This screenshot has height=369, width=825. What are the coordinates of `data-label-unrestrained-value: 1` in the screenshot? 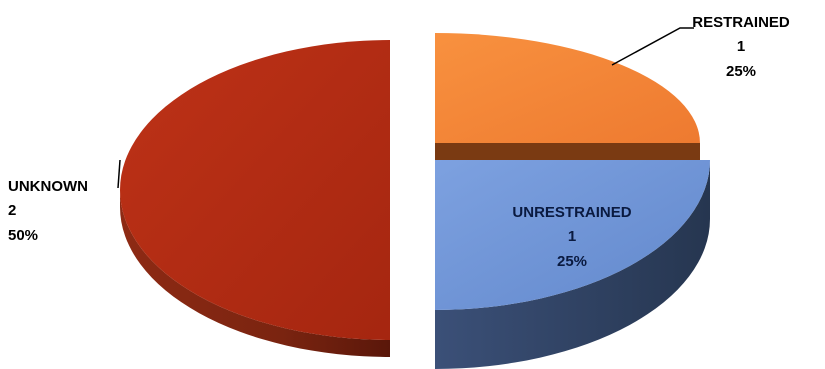 It's located at (572, 236).